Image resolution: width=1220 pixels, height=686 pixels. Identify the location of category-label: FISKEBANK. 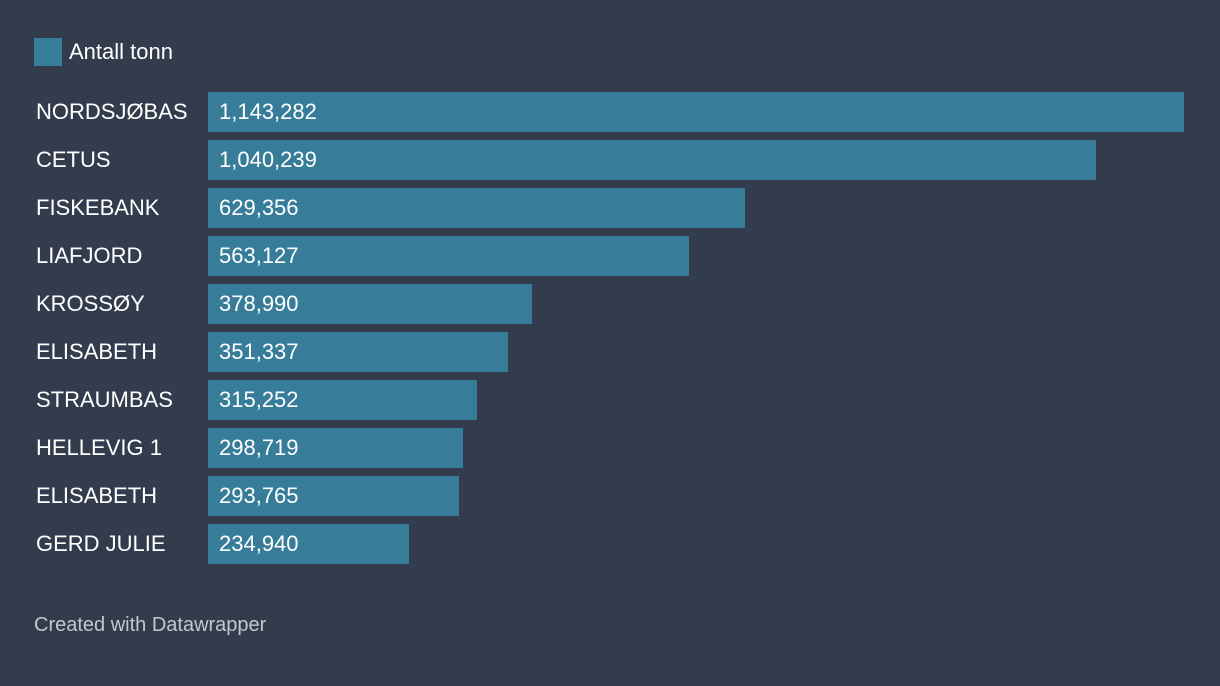
(98, 207).